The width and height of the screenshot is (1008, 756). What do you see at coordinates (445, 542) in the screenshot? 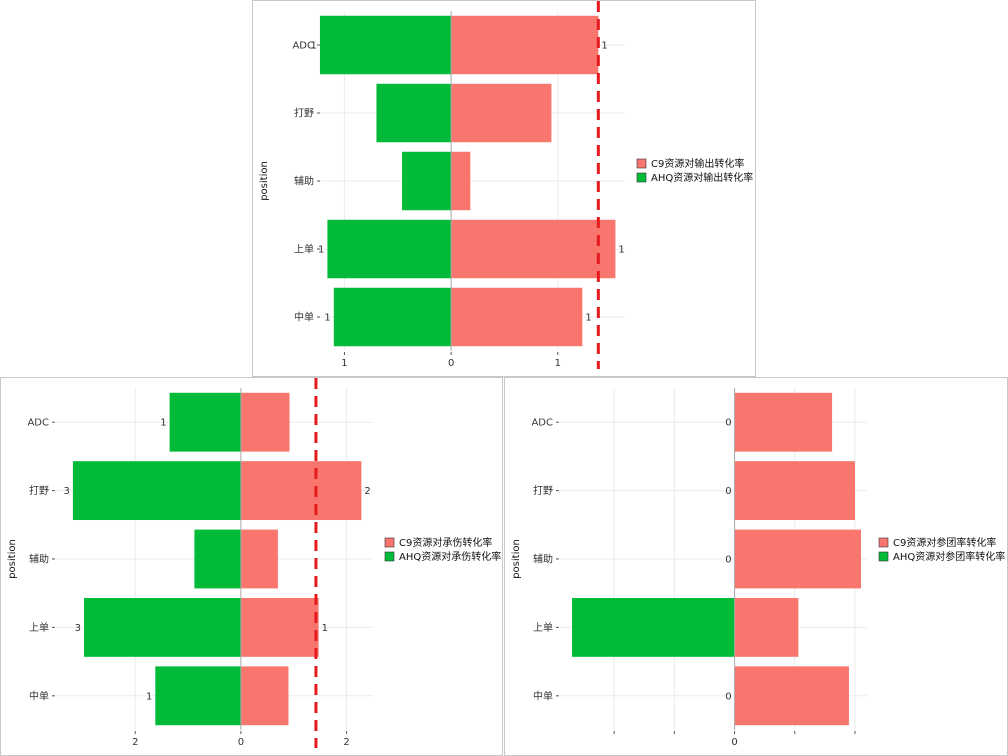
I see `legend-entry: C9资源对承伤转化率` at bounding box center [445, 542].